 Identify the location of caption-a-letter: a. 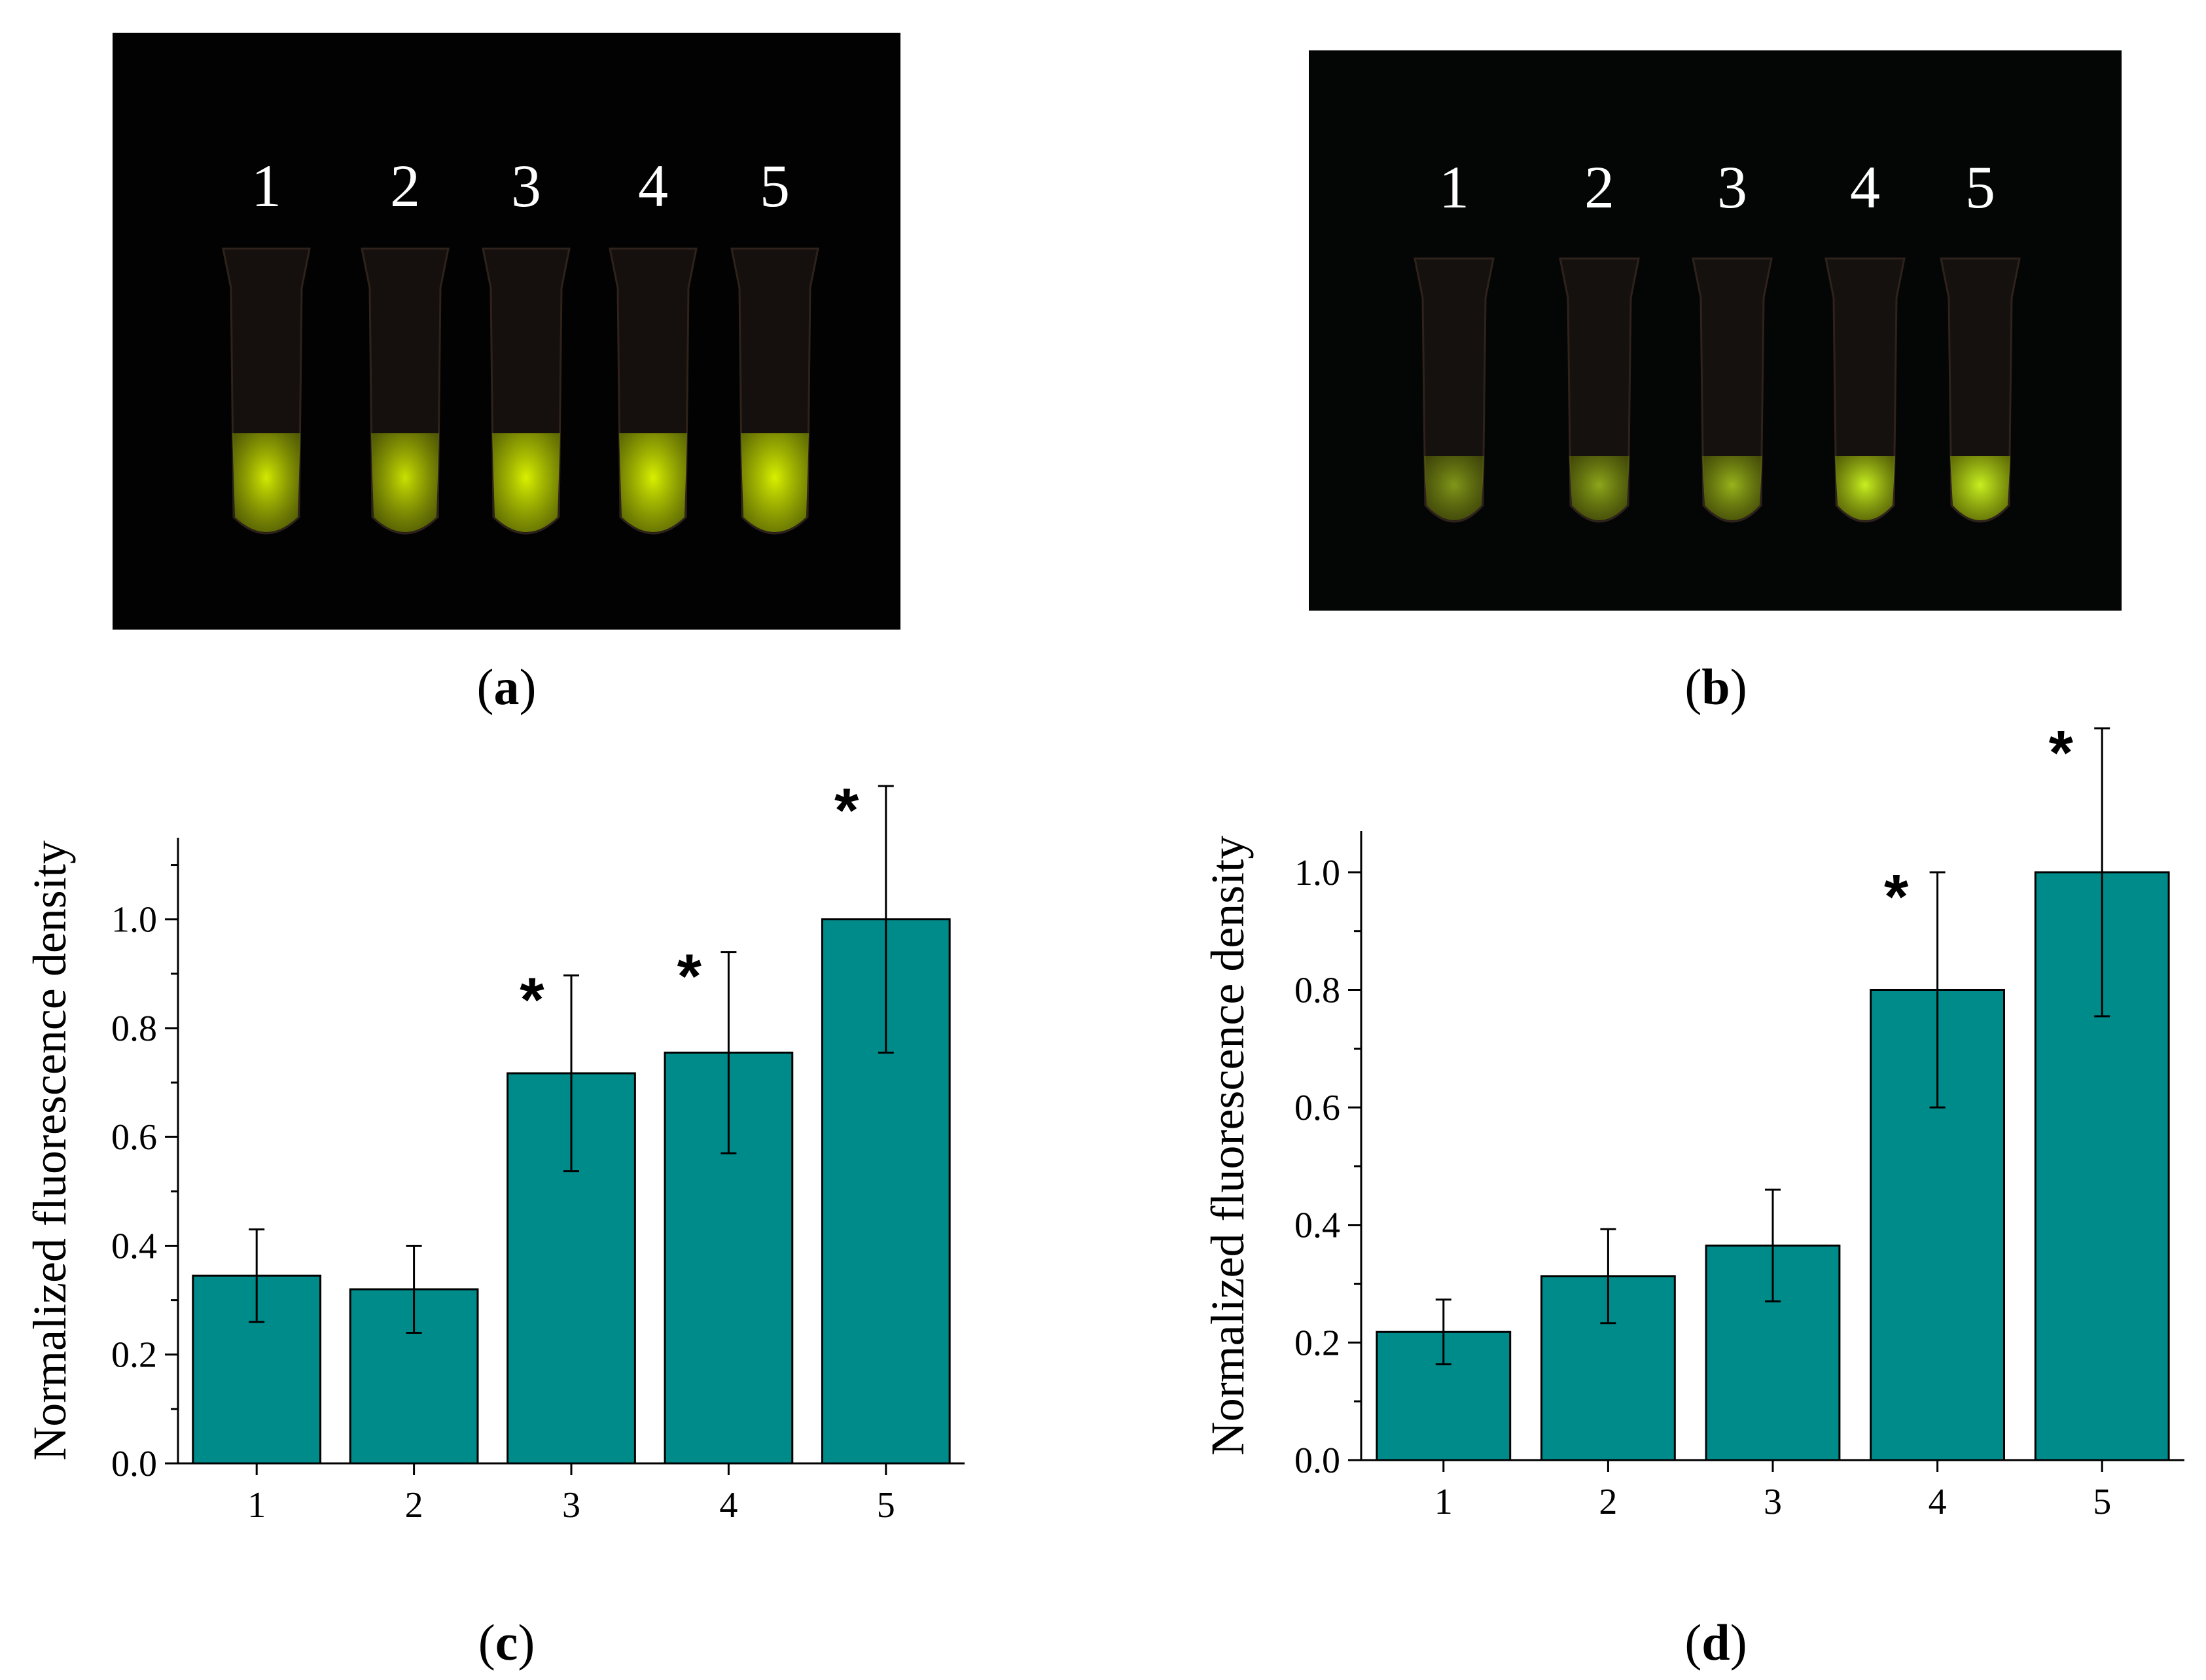
(506, 686).